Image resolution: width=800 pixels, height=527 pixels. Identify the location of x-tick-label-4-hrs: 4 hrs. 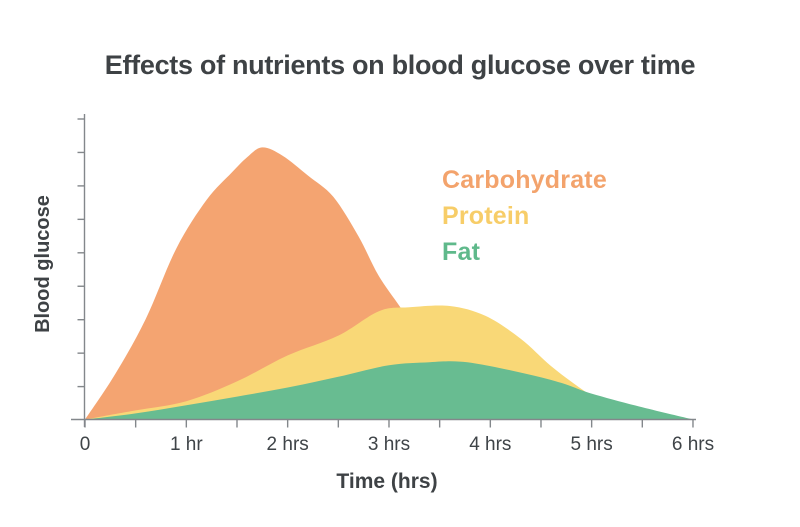
(490, 444).